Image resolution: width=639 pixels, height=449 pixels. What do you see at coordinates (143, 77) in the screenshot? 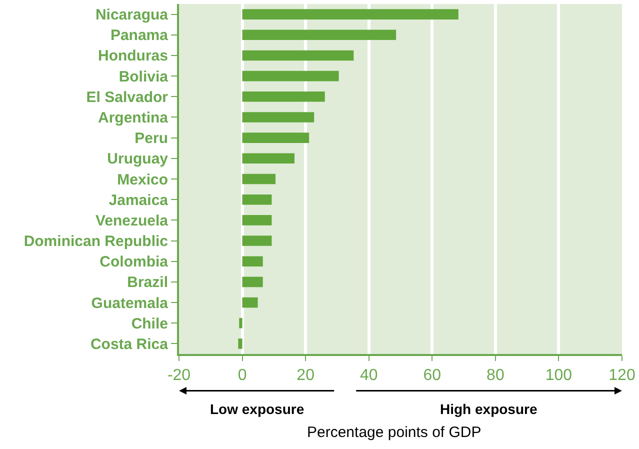
I see `y-tick-label: Bolivia` at bounding box center [143, 77].